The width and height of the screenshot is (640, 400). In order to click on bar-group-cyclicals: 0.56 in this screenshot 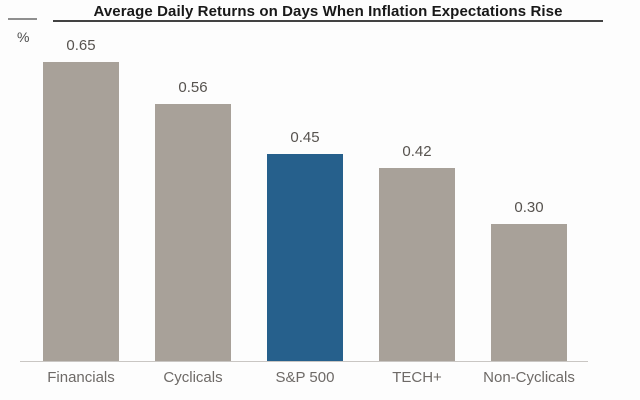, I will do `click(193, 220)`.